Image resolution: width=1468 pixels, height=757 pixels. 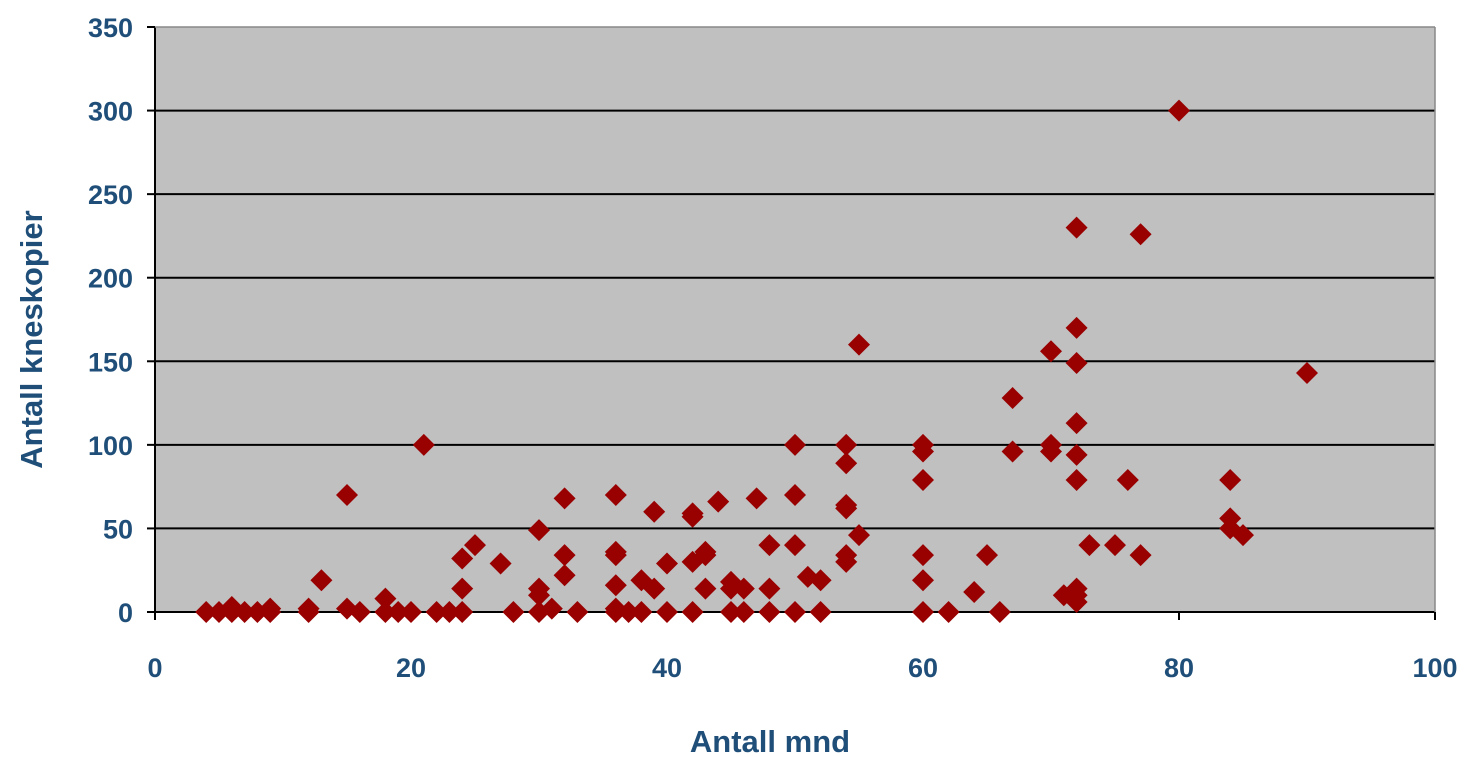 I want to click on y-tick-label: 50, so click(x=118, y=529).